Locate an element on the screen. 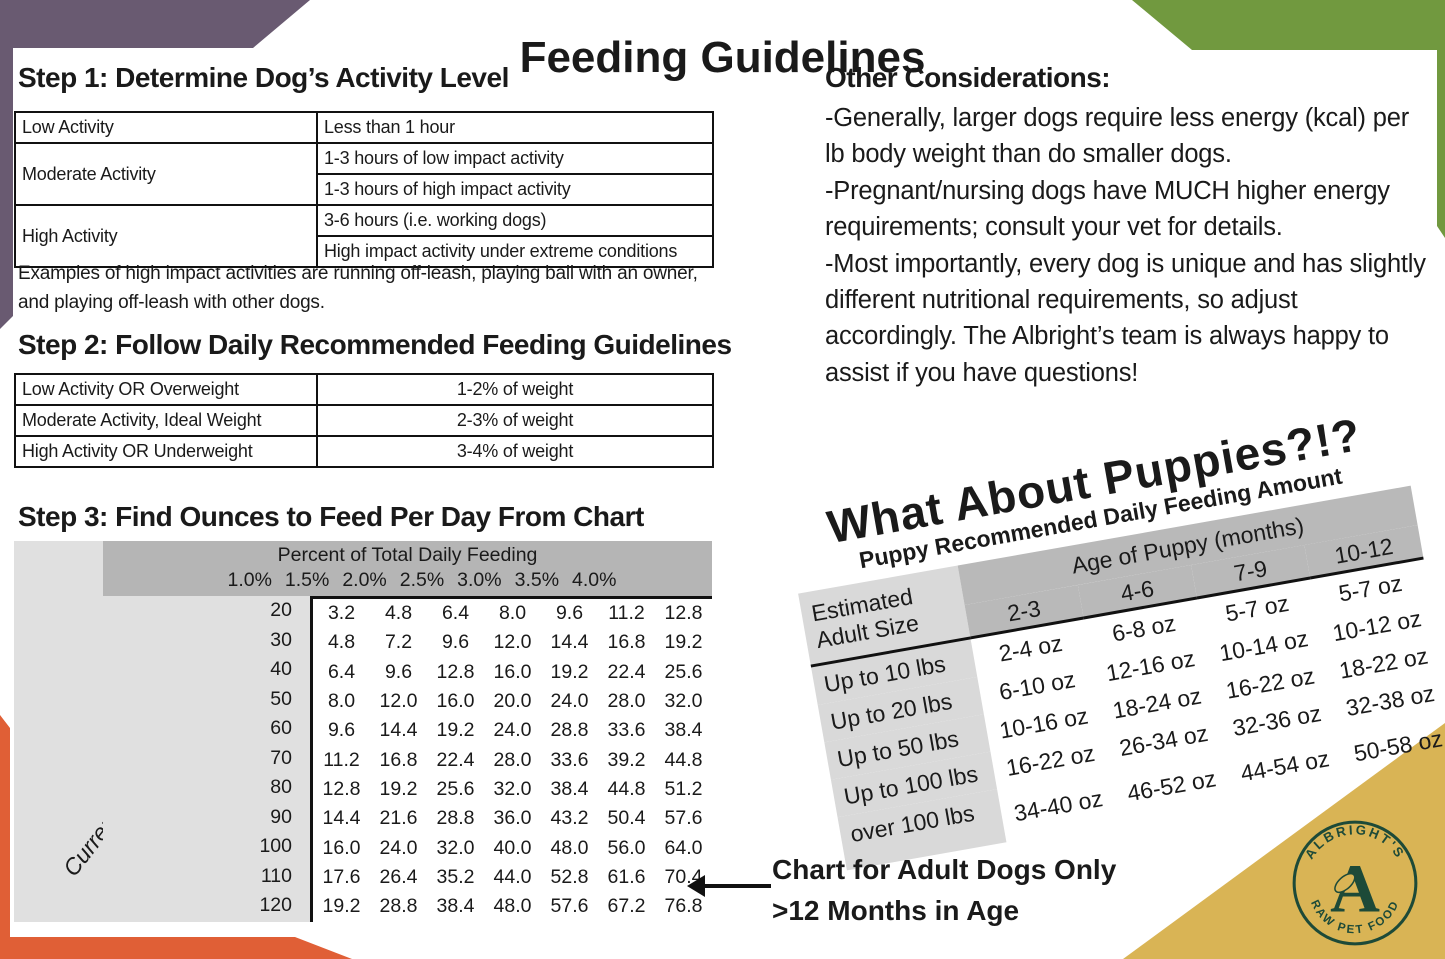 The height and width of the screenshot is (959, 1445). oz-cell: 48.0 is located at coordinates (569, 847).